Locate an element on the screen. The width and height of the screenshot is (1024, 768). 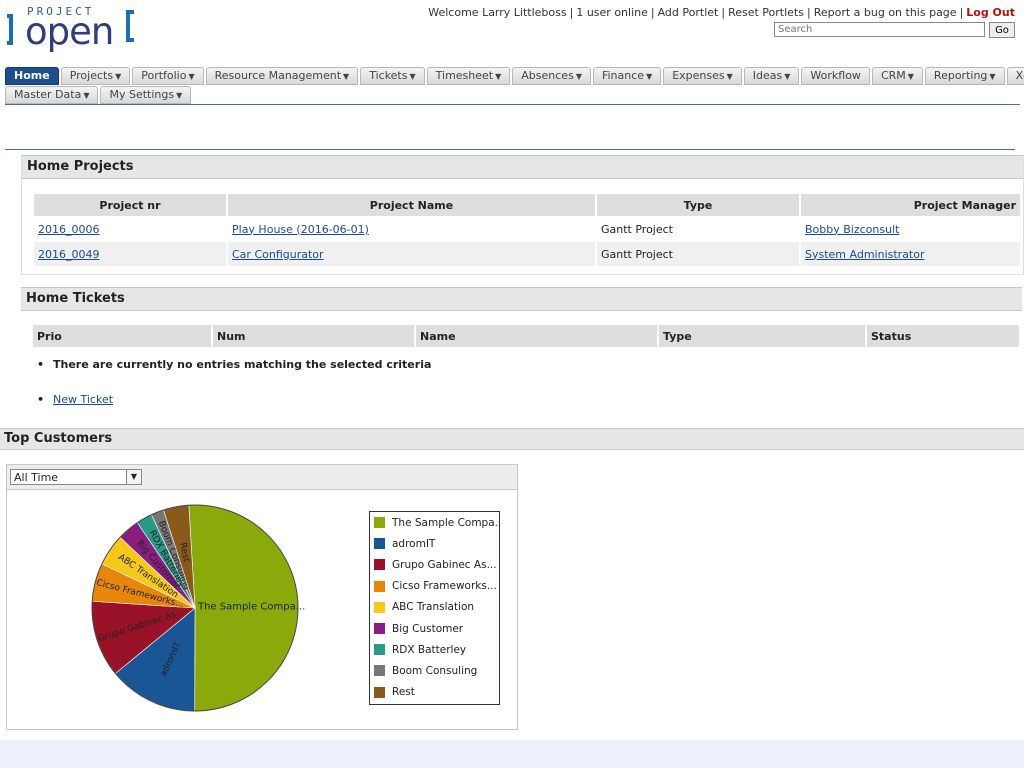
nav-row-2: Master Data ▼ My Settings ▼ is located at coordinates (512, 95).